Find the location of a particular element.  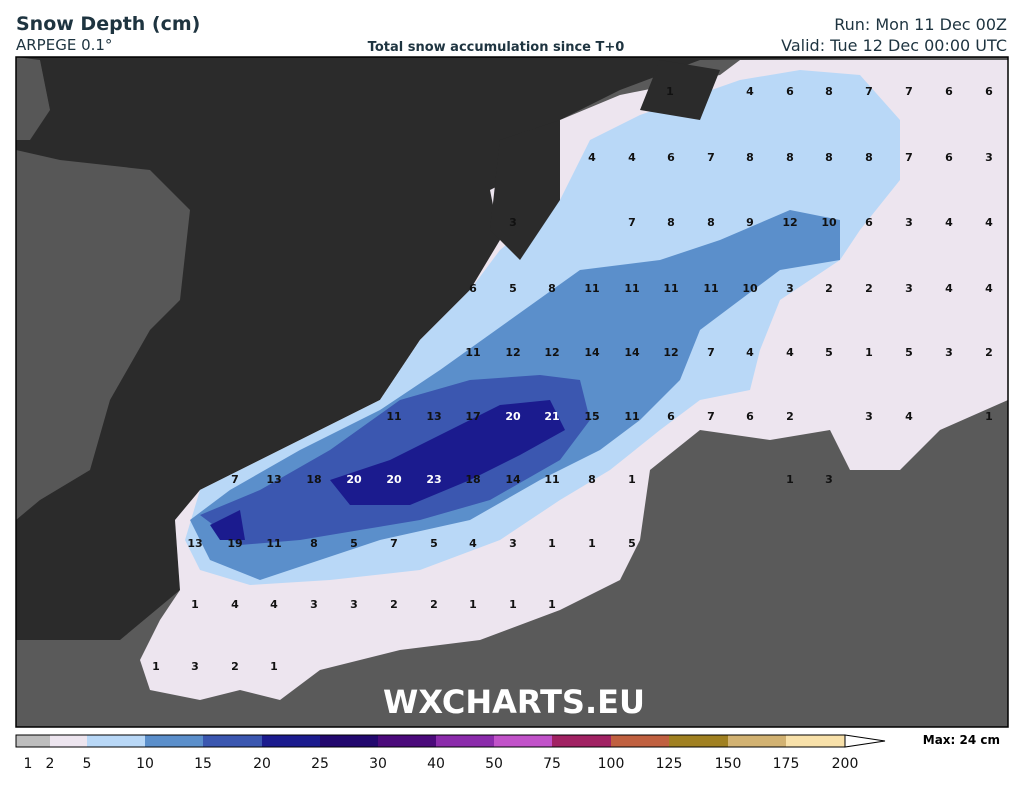

sea-ijsselmeer is located at coordinates (525, 190).